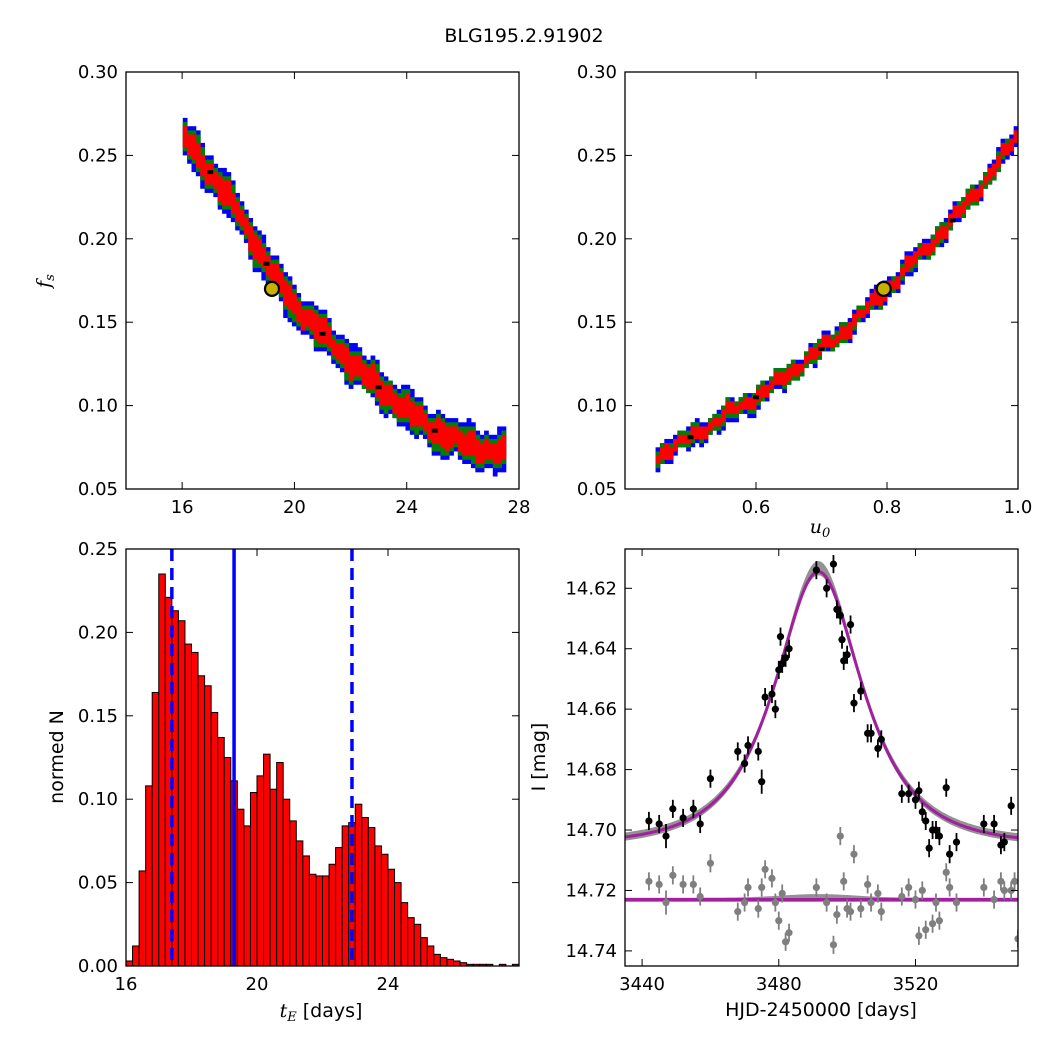  What do you see at coordinates (98, 489) in the screenshot?
I see `y-tick-label: 0.05` at bounding box center [98, 489].